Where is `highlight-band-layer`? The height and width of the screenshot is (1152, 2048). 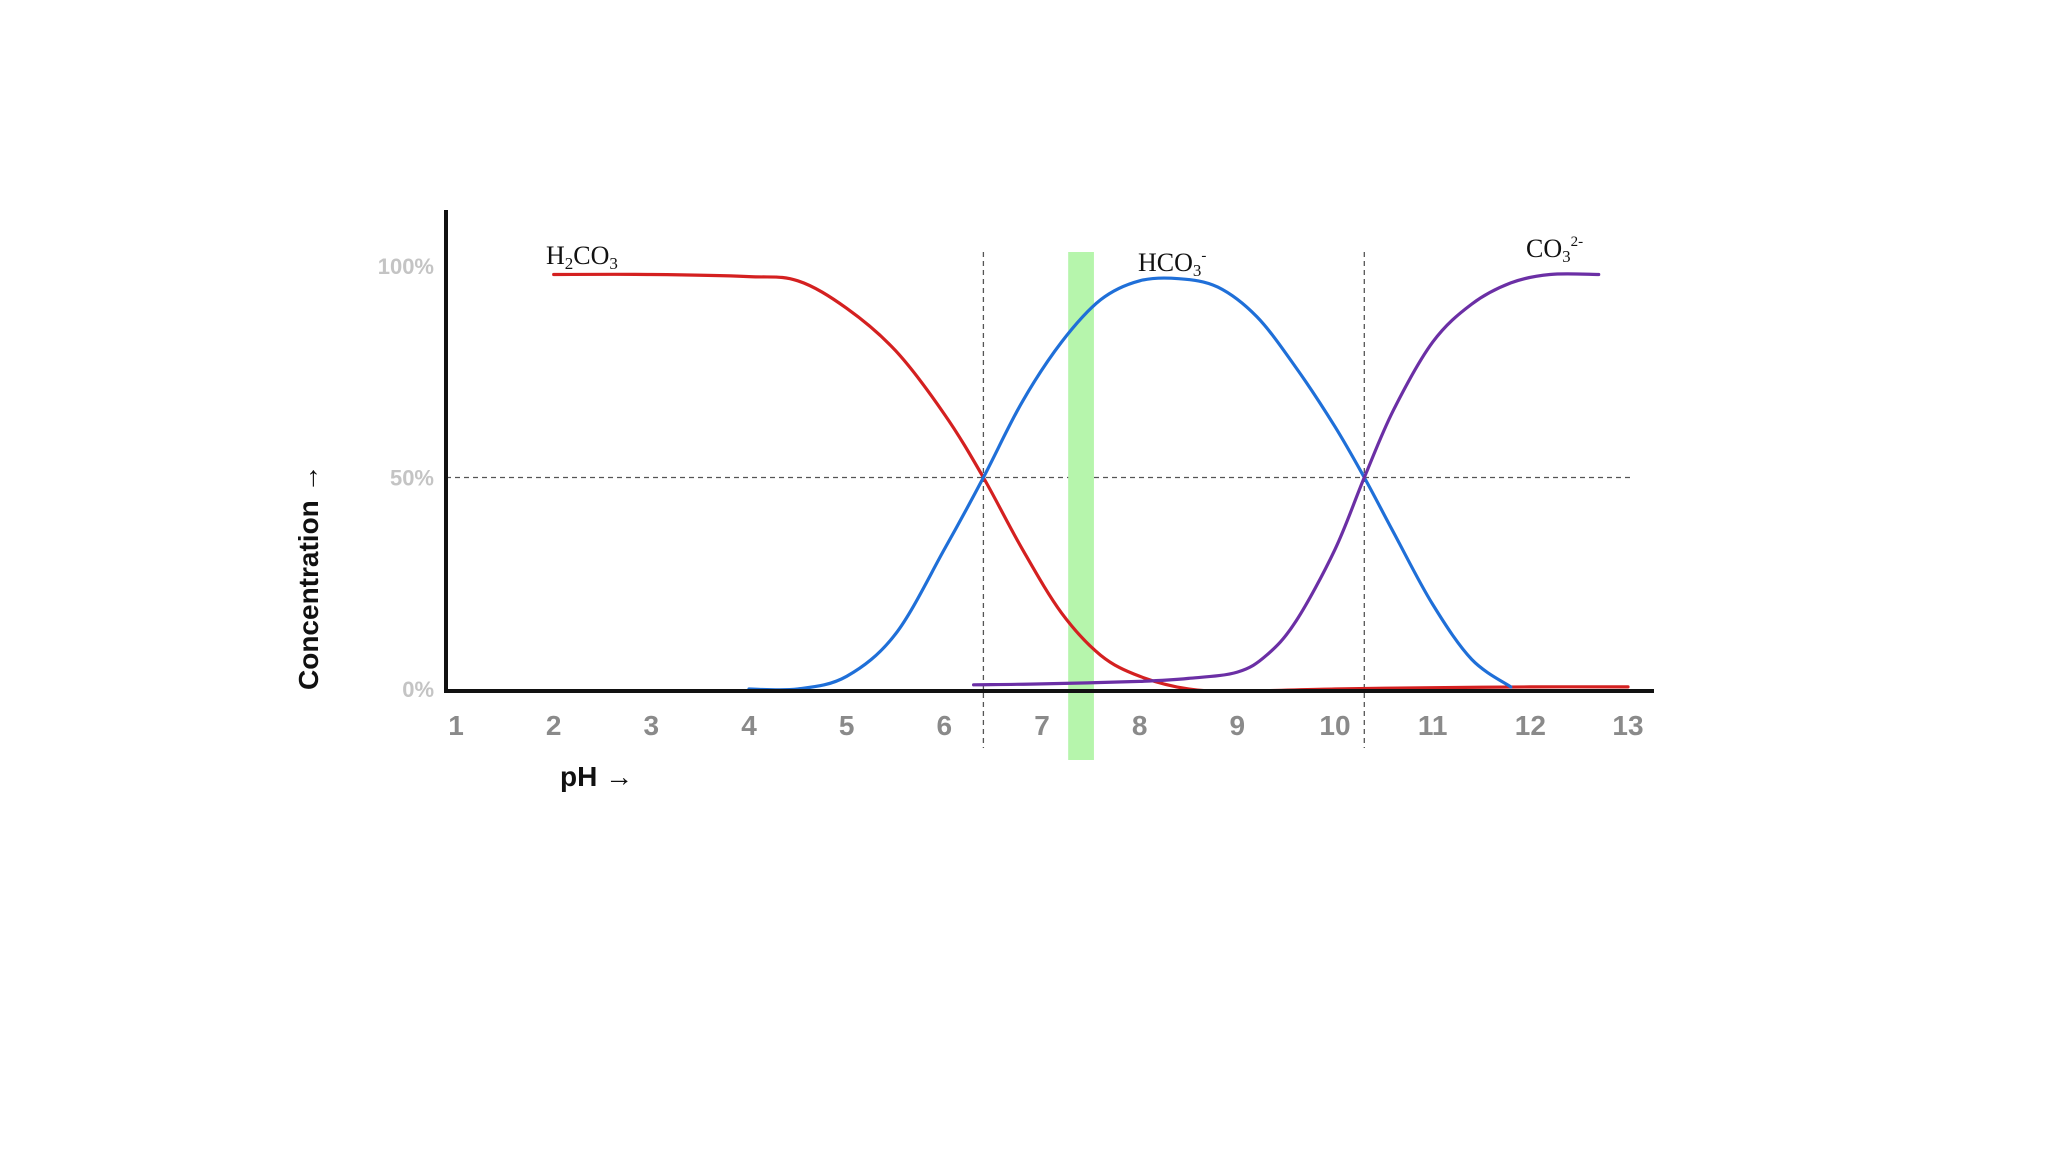 highlight-band-layer is located at coordinates (1081, 506).